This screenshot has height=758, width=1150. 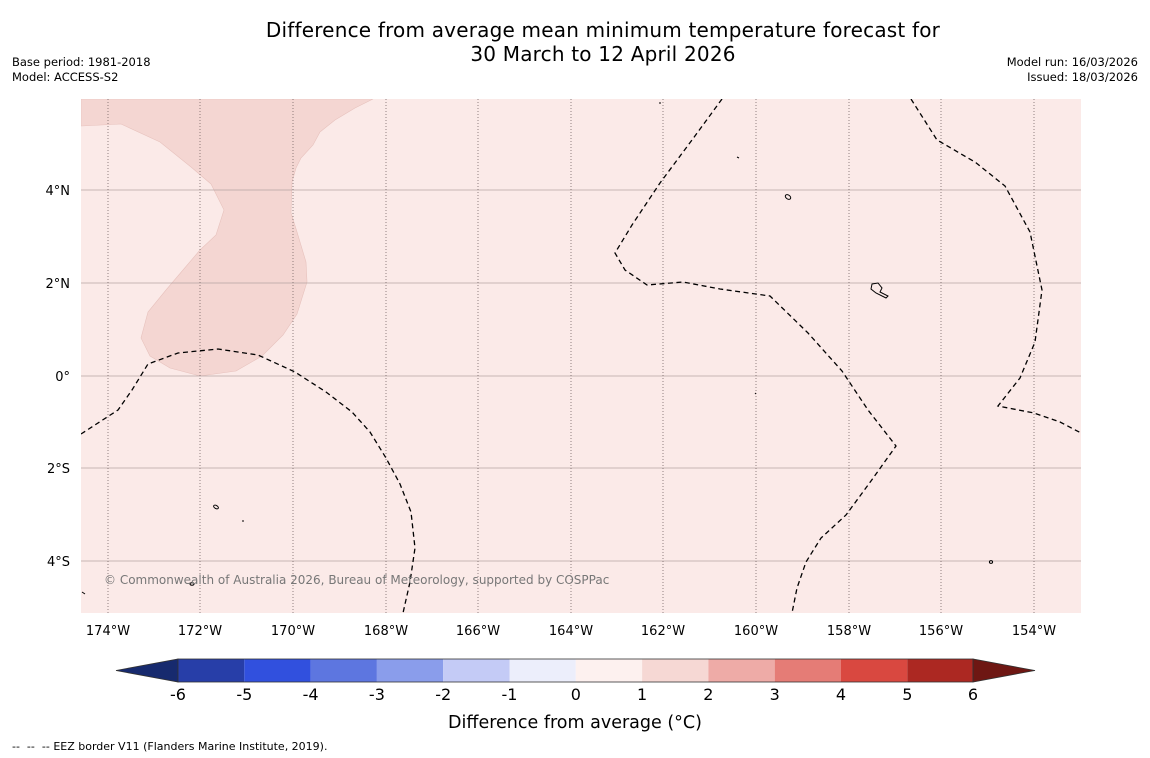 I want to click on colorbar-tick: 2, so click(x=708, y=694).